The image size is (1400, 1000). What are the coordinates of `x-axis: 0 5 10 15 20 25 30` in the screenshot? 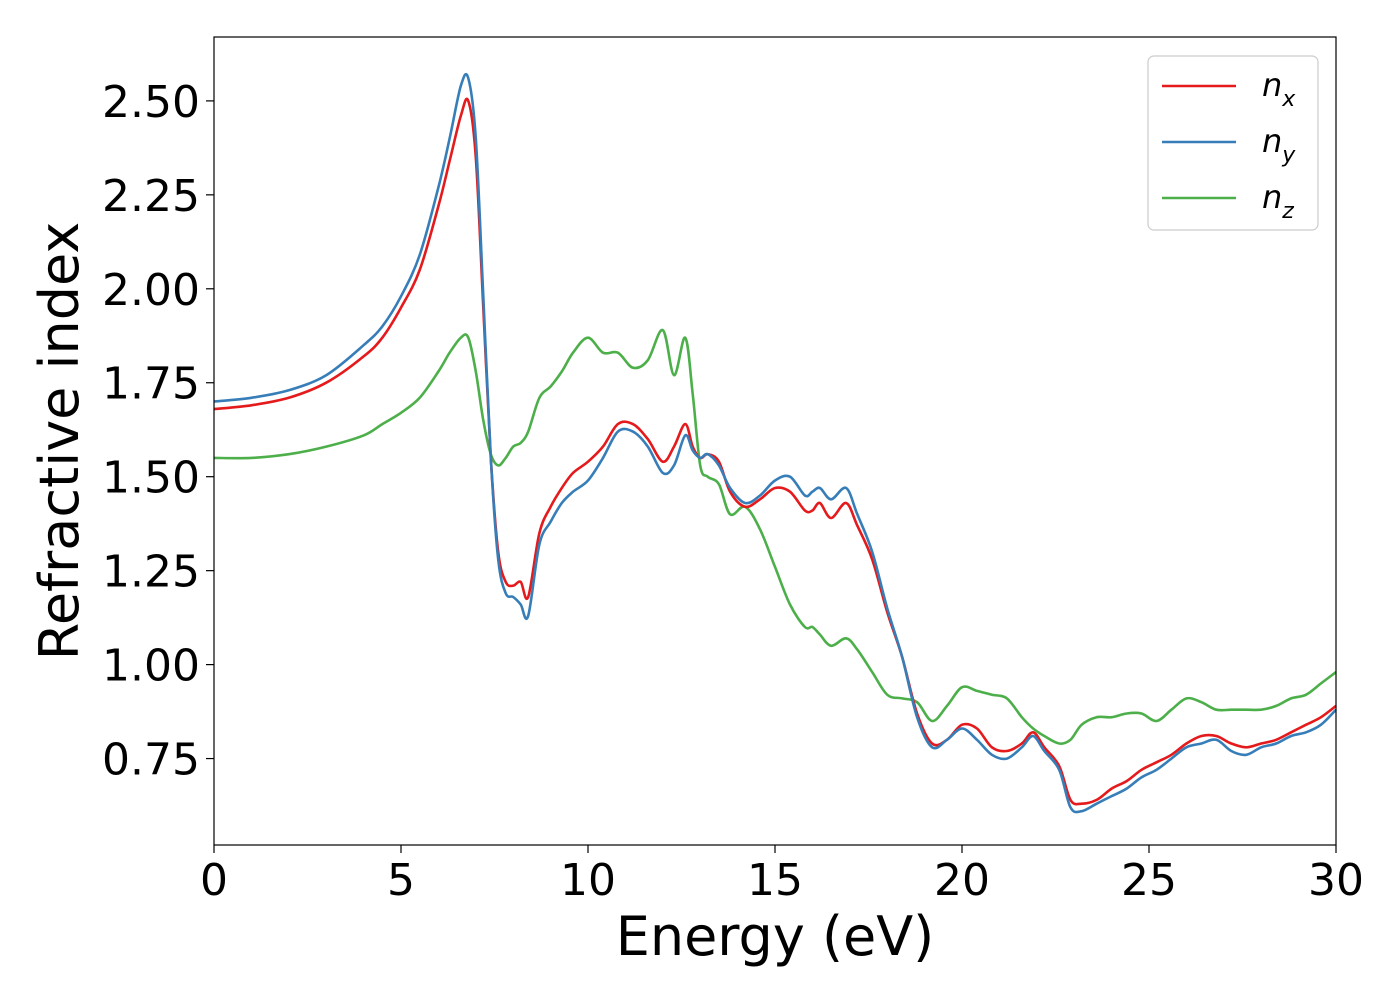 It's located at (782, 875).